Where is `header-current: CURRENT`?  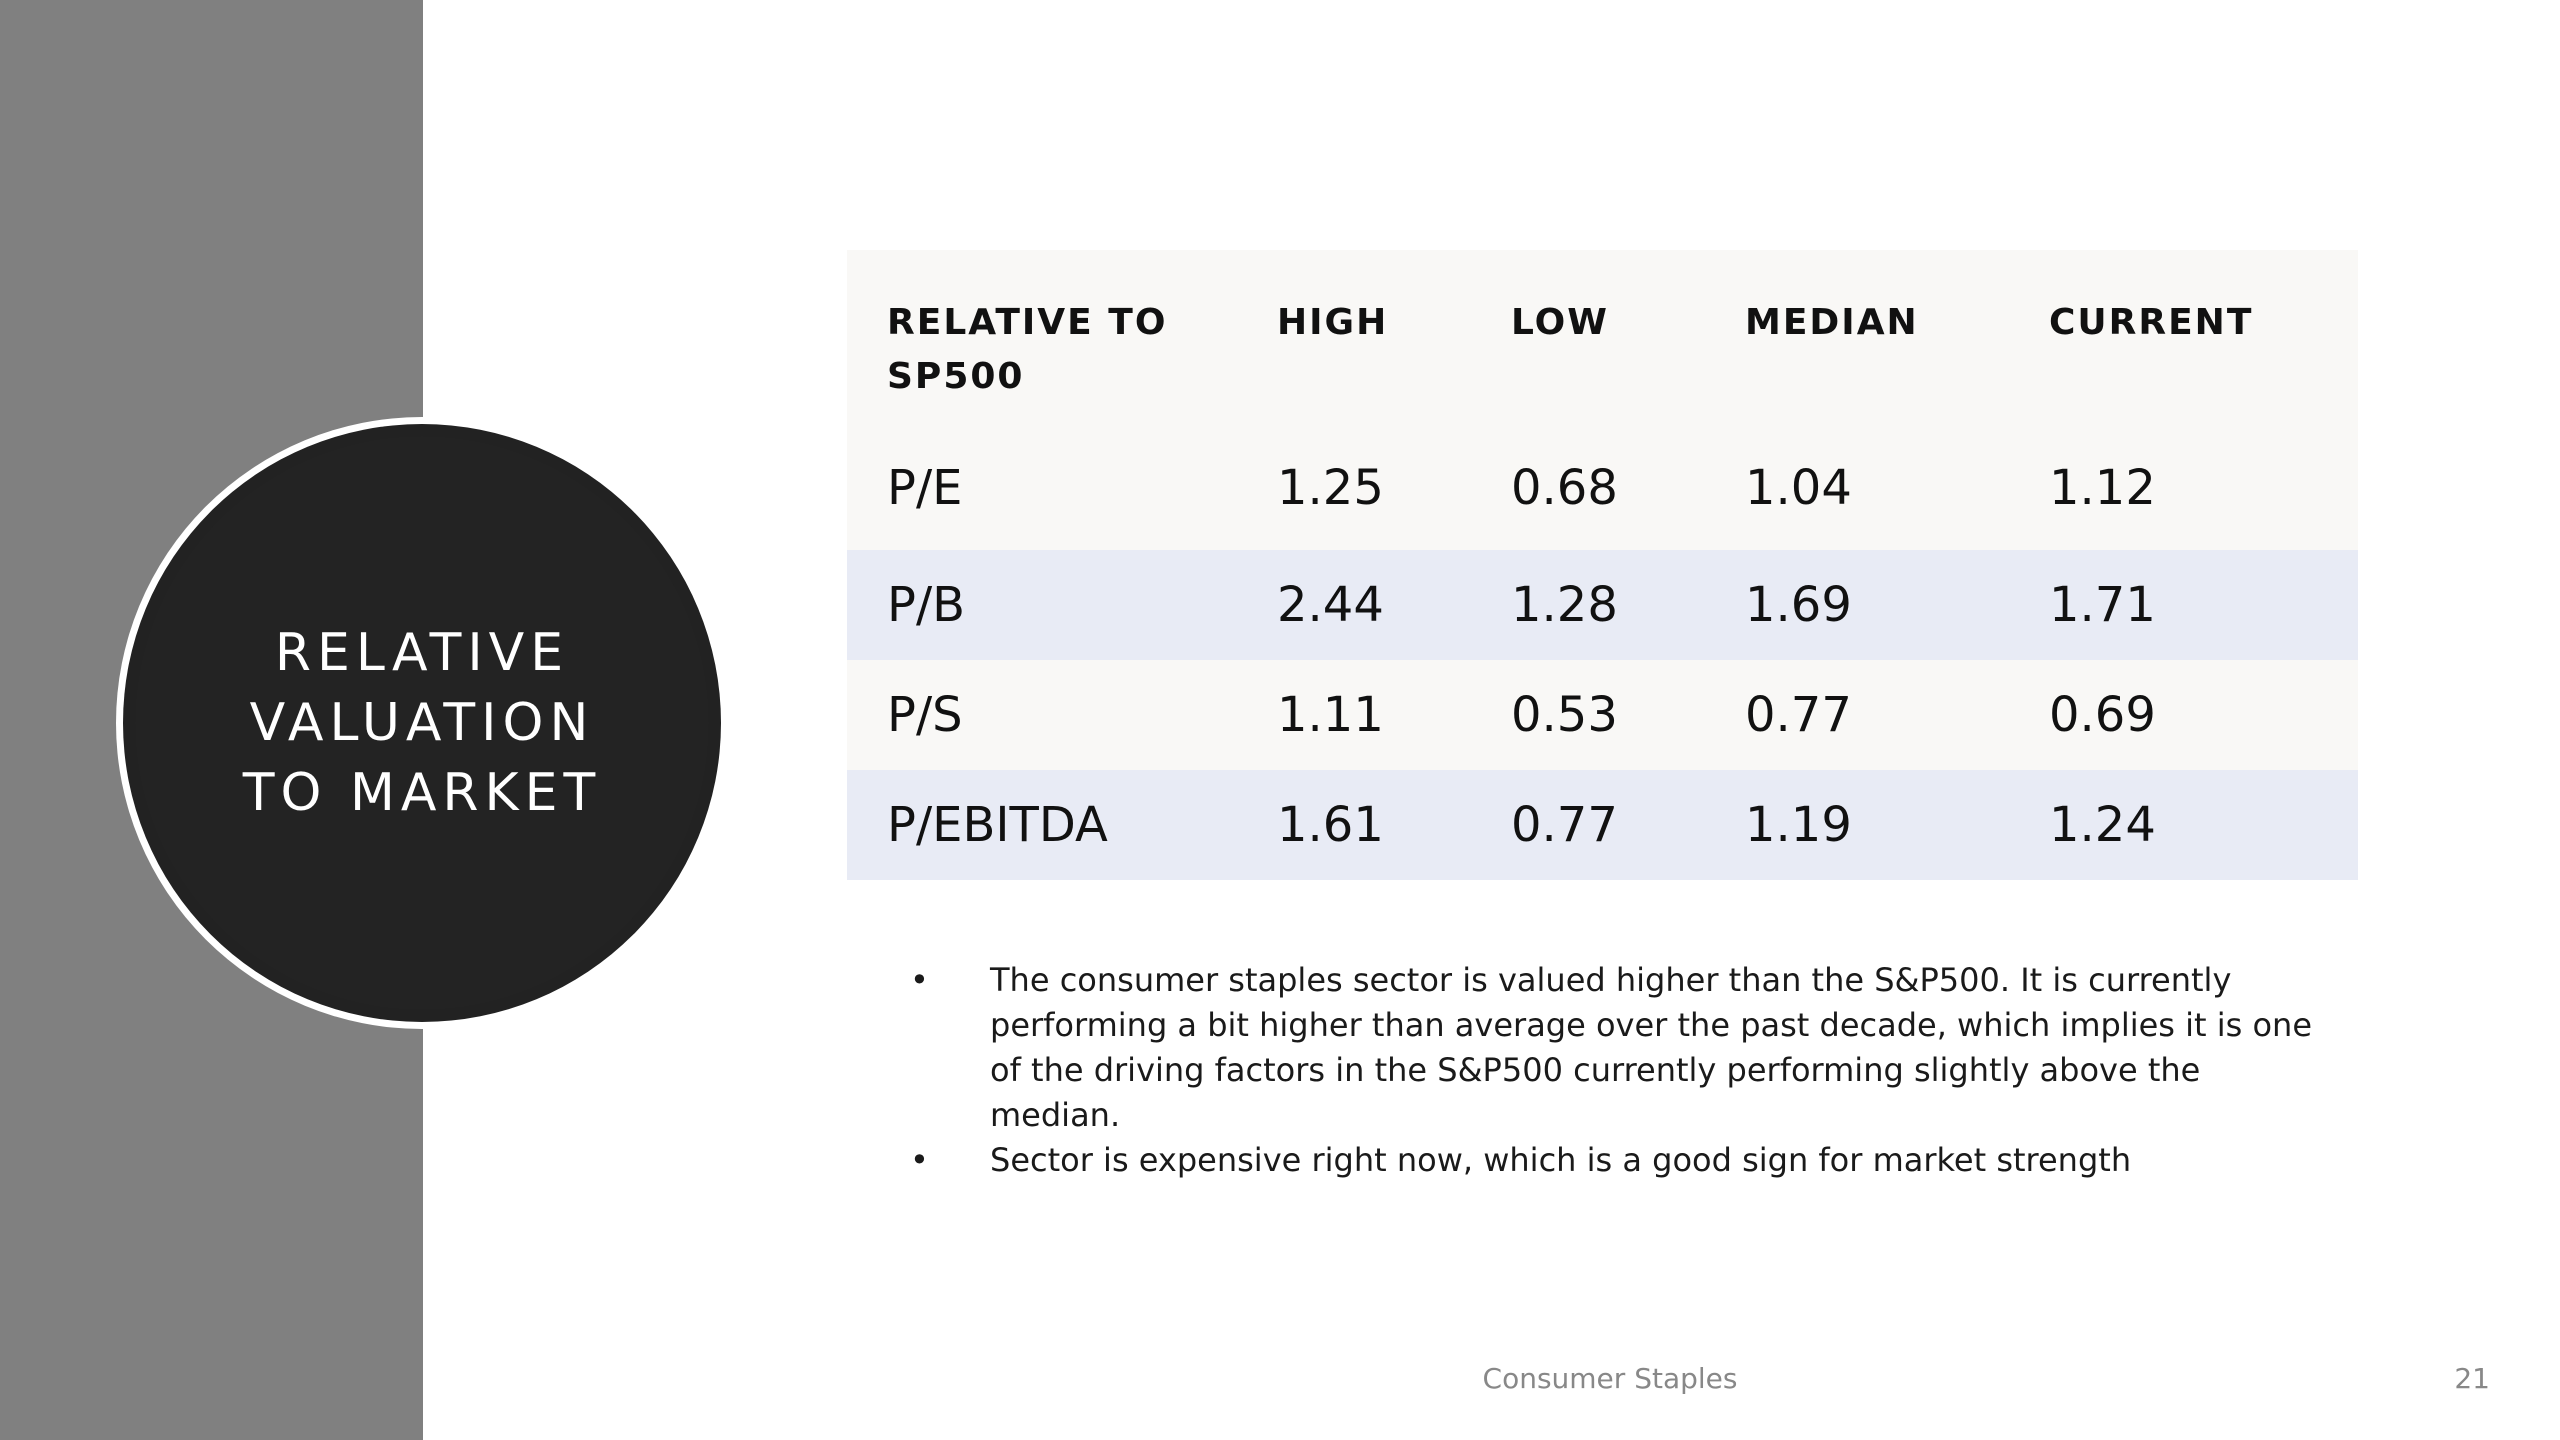
header-current: CURRENT is located at coordinates (2151, 322).